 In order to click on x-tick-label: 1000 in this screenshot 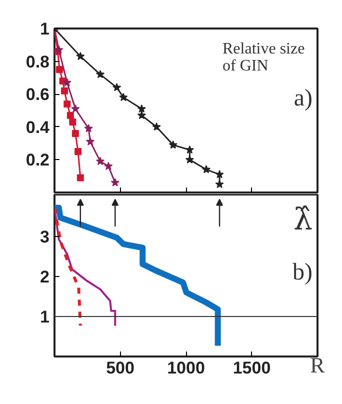, I will do `click(186, 368)`.